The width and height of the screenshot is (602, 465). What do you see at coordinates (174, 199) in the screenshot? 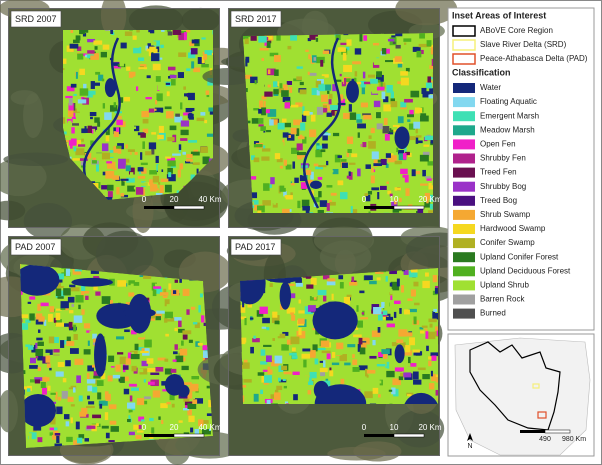
I see `scale-label: 20` at bounding box center [174, 199].